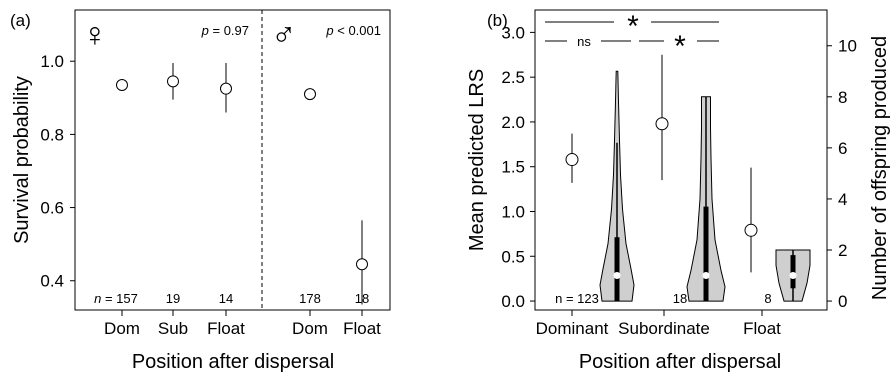 Image resolution: width=893 pixels, height=376 pixels. I want to click on b-y-tick-label: 0.0, so click(513, 301).